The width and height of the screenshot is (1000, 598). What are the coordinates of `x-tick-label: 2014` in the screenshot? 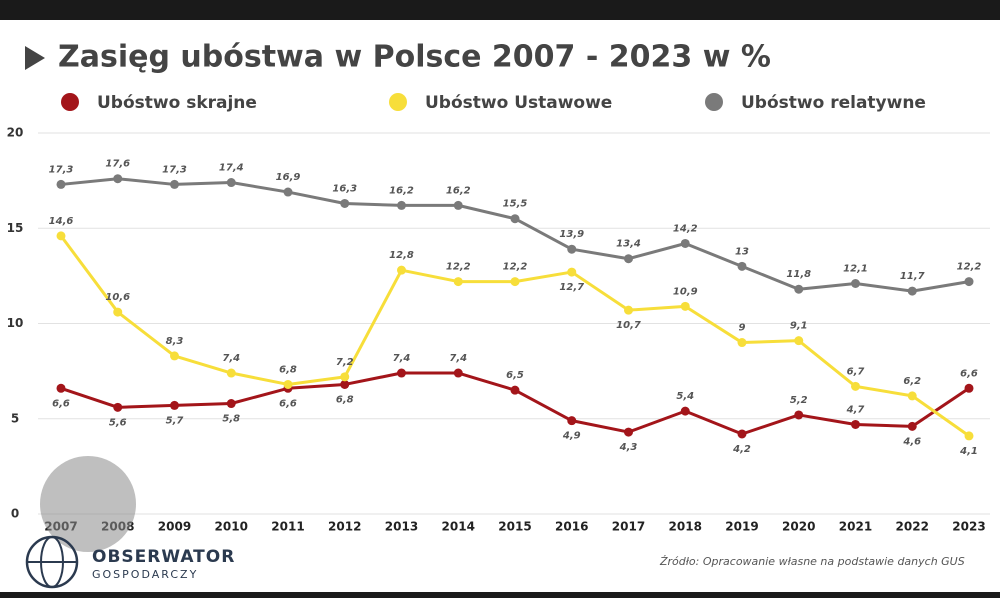 It's located at (458, 527).